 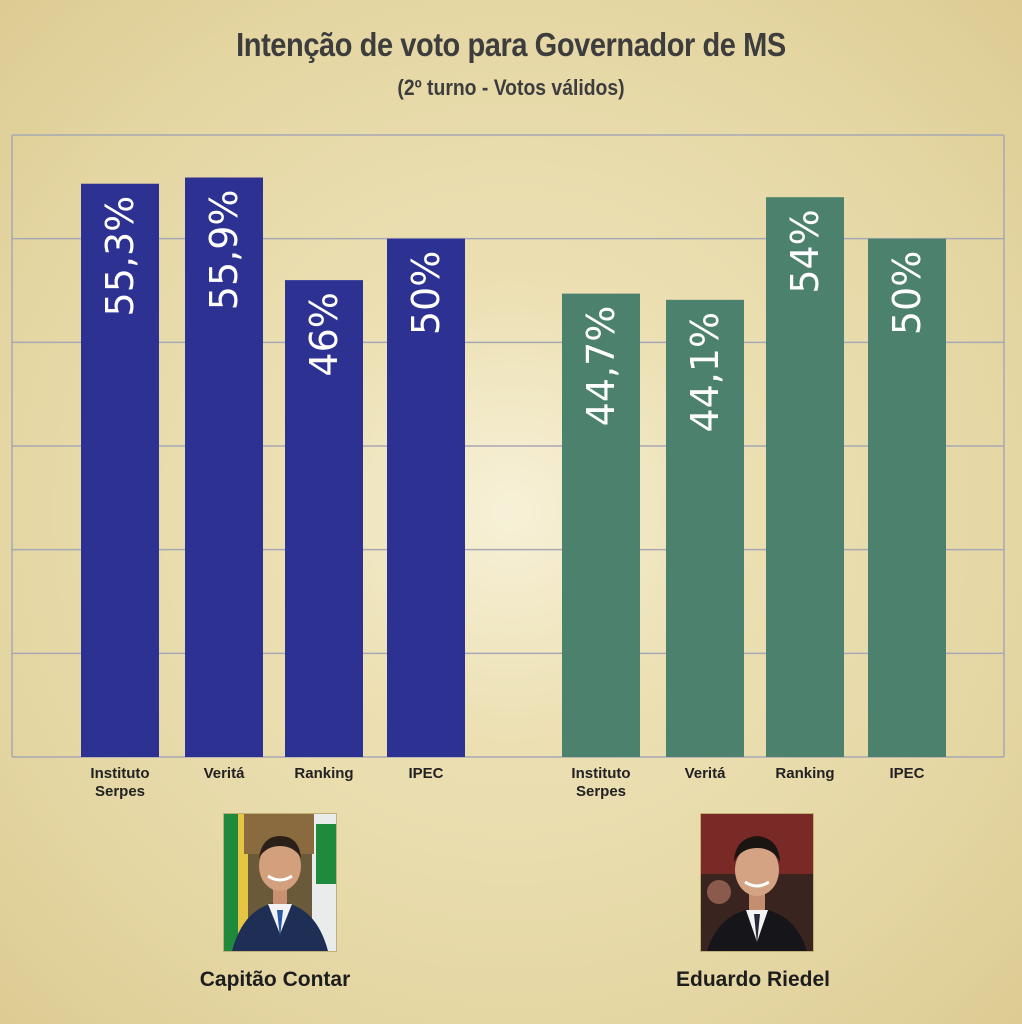 I want to click on candidate-photo-eduardo-riedel, so click(x=757, y=882).